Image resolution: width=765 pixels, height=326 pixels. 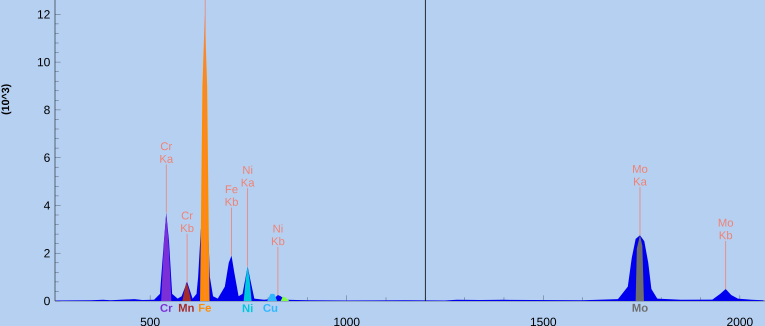 I want to click on series-label: Mn, so click(x=186, y=308).